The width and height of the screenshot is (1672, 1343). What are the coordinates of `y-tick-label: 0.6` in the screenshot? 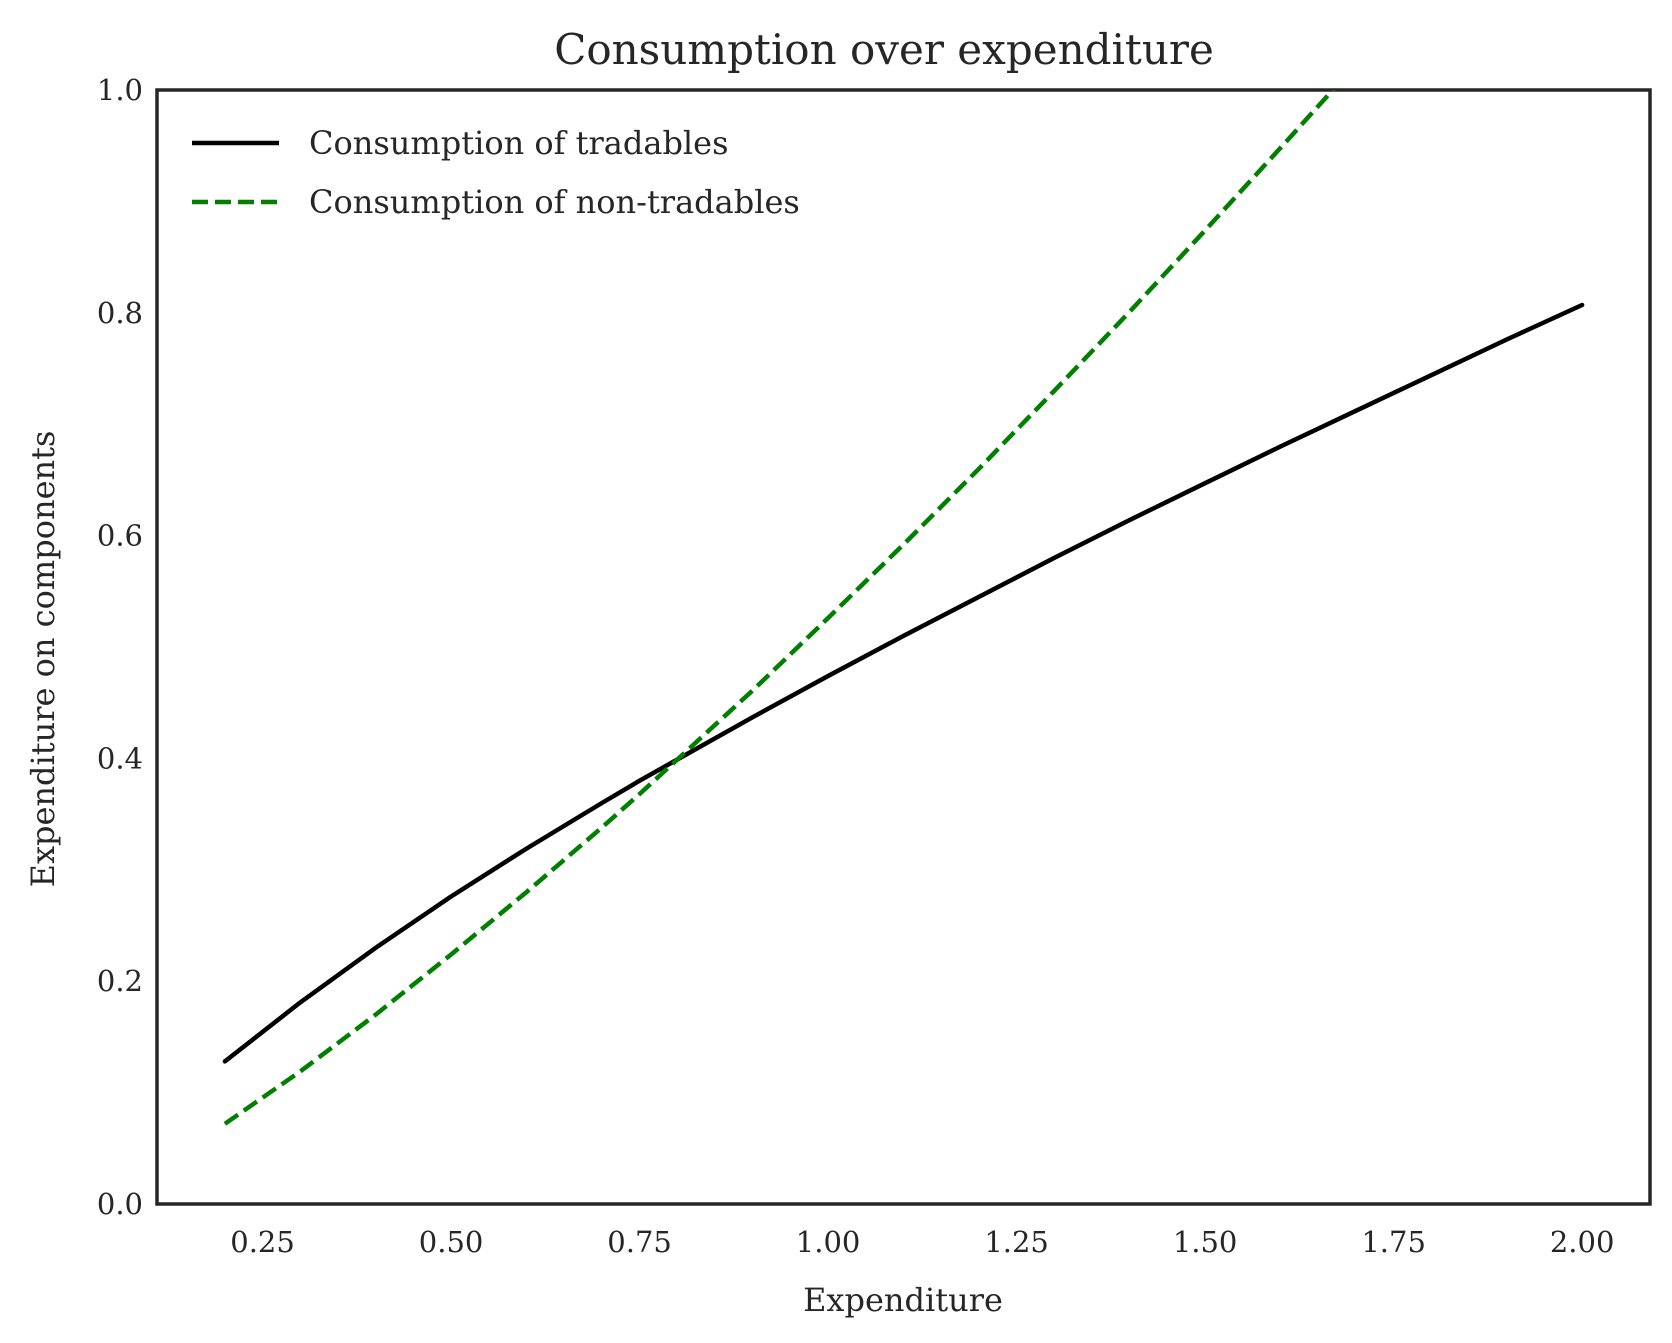 It's located at (120, 536).